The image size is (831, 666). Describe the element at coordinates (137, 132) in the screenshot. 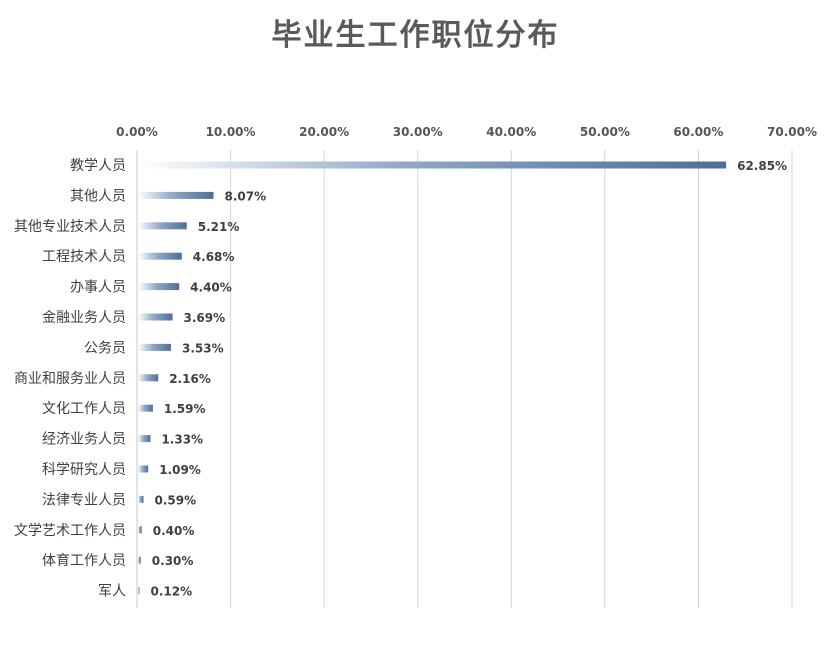

I see `x-tick-label: 0.00%` at that location.